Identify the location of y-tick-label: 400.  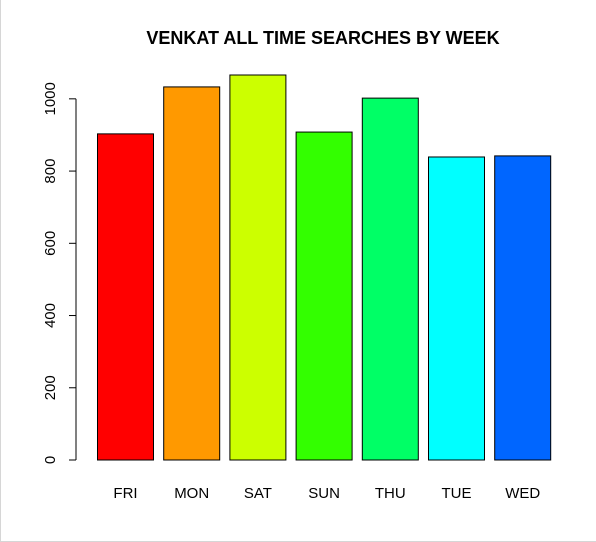
(50, 315).